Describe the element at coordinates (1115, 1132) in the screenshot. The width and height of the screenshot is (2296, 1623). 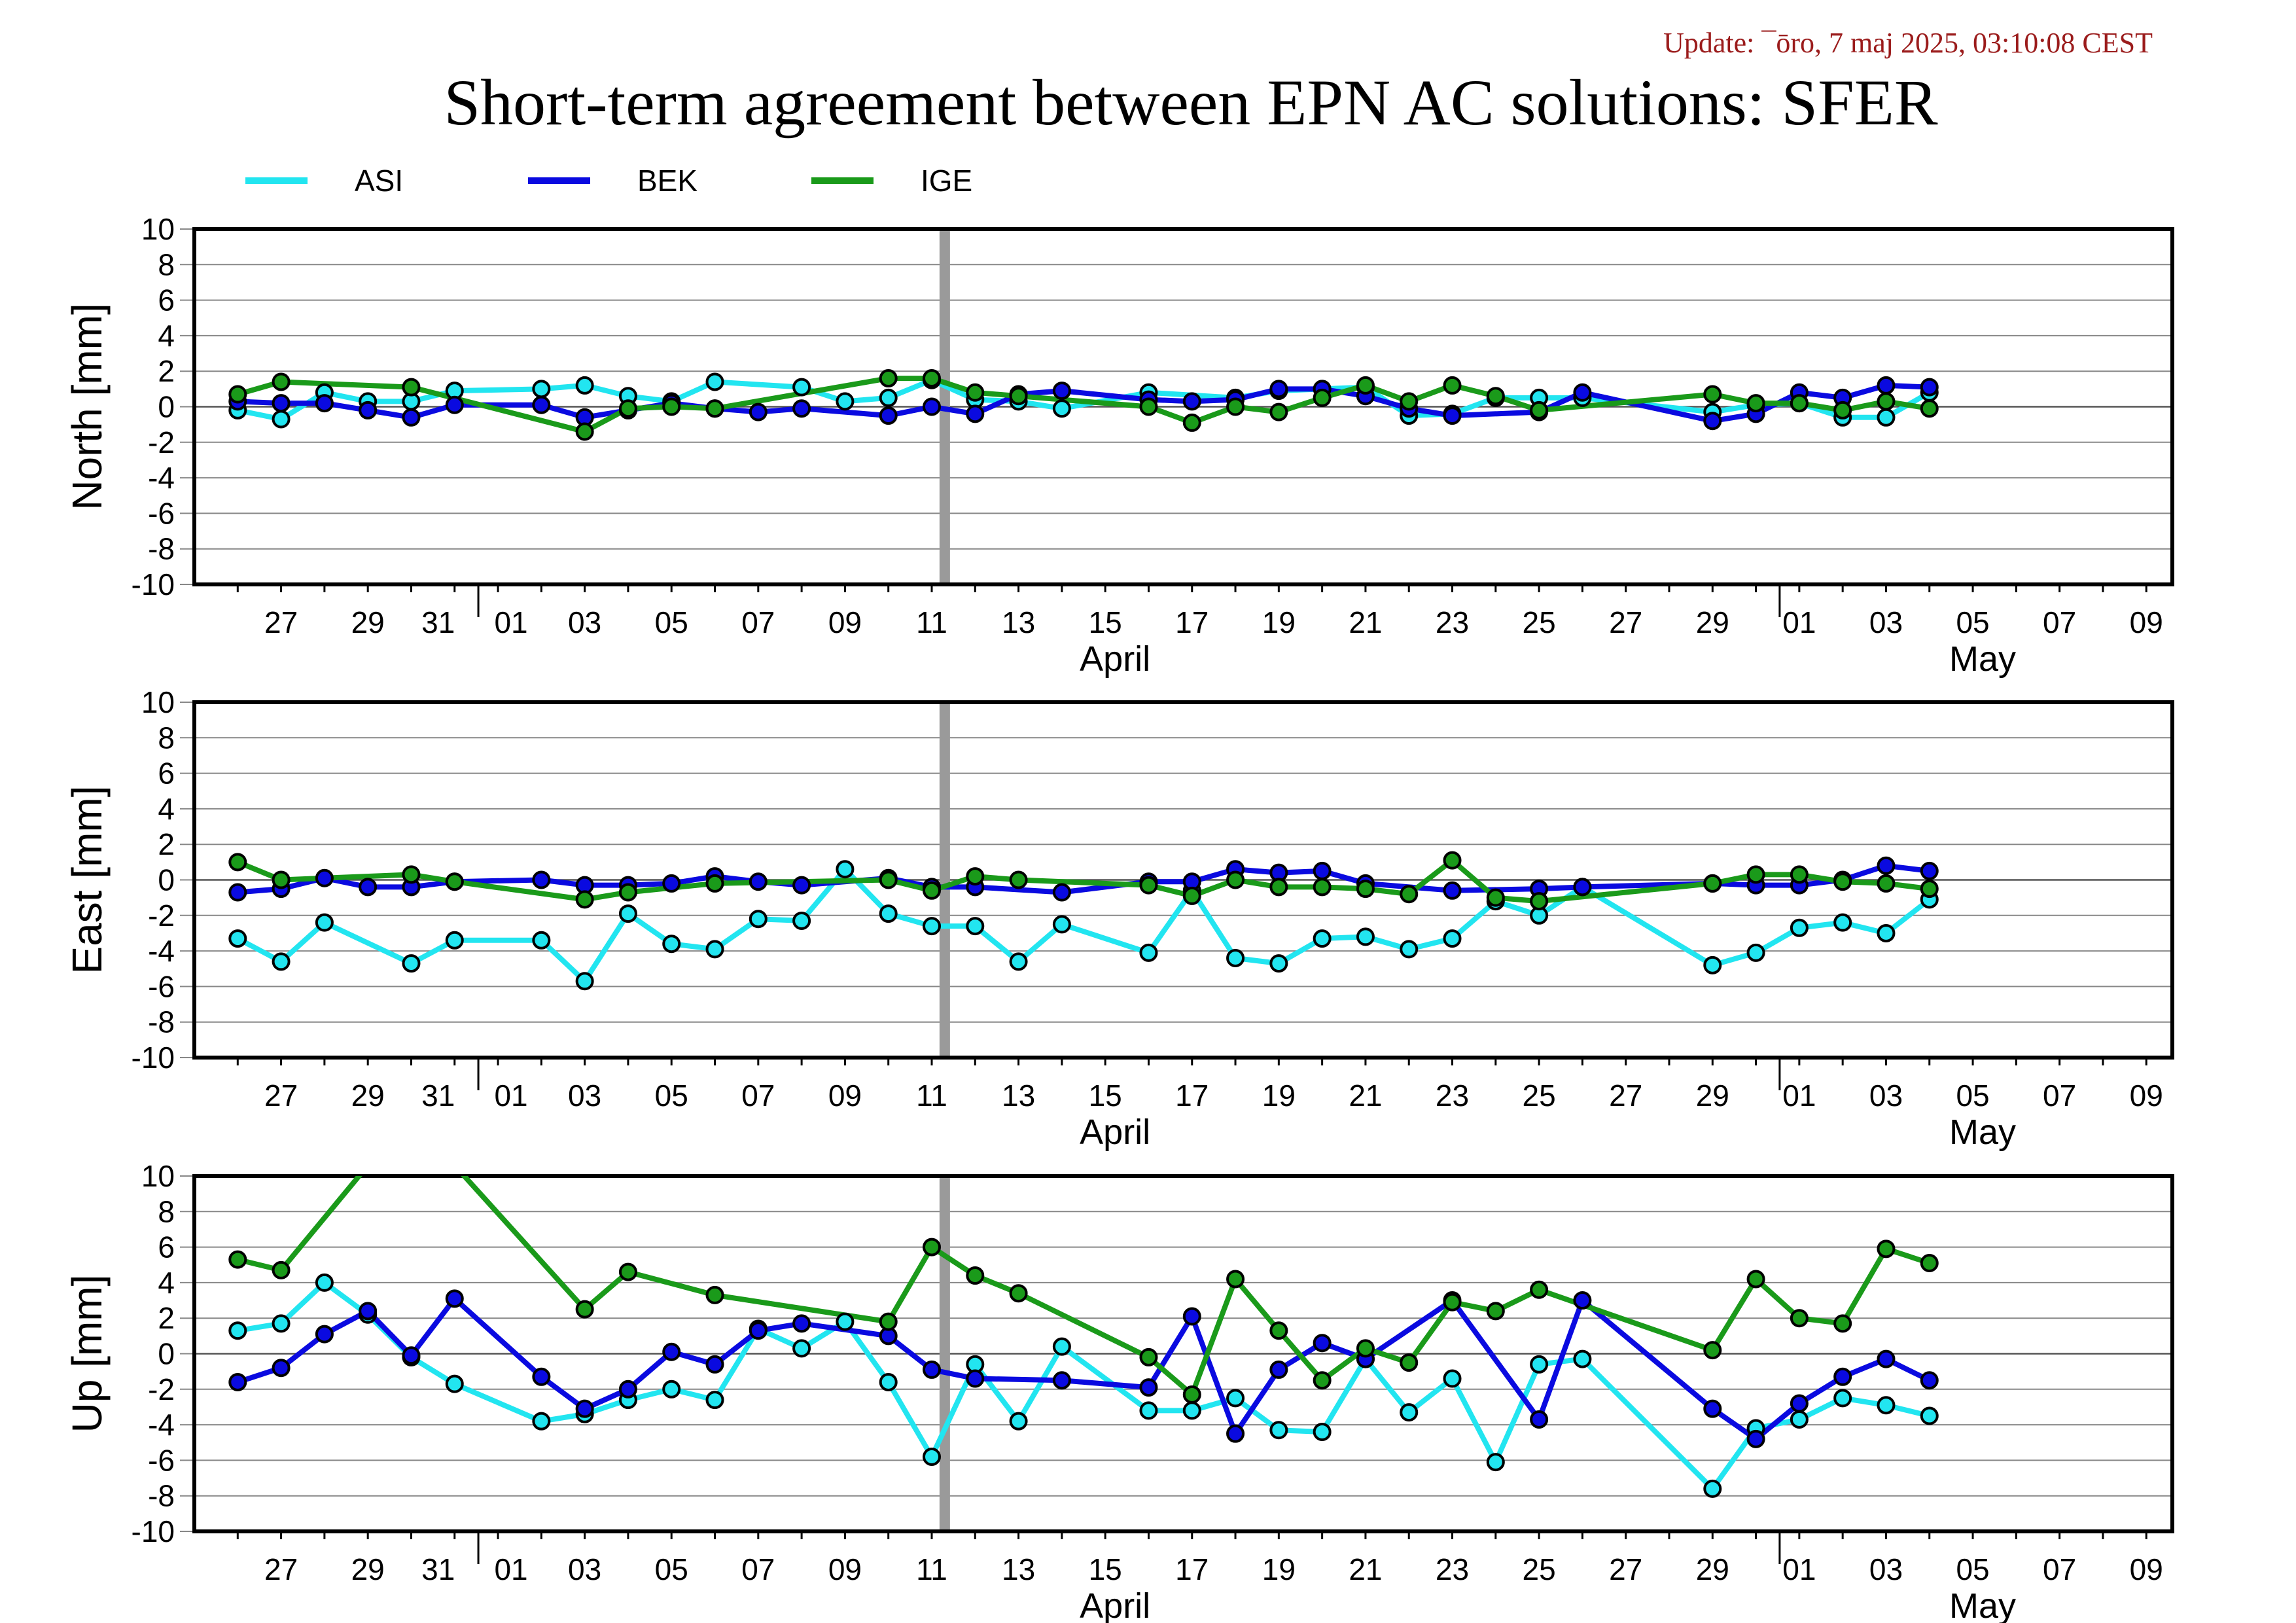
I see `month-label: April` at that location.